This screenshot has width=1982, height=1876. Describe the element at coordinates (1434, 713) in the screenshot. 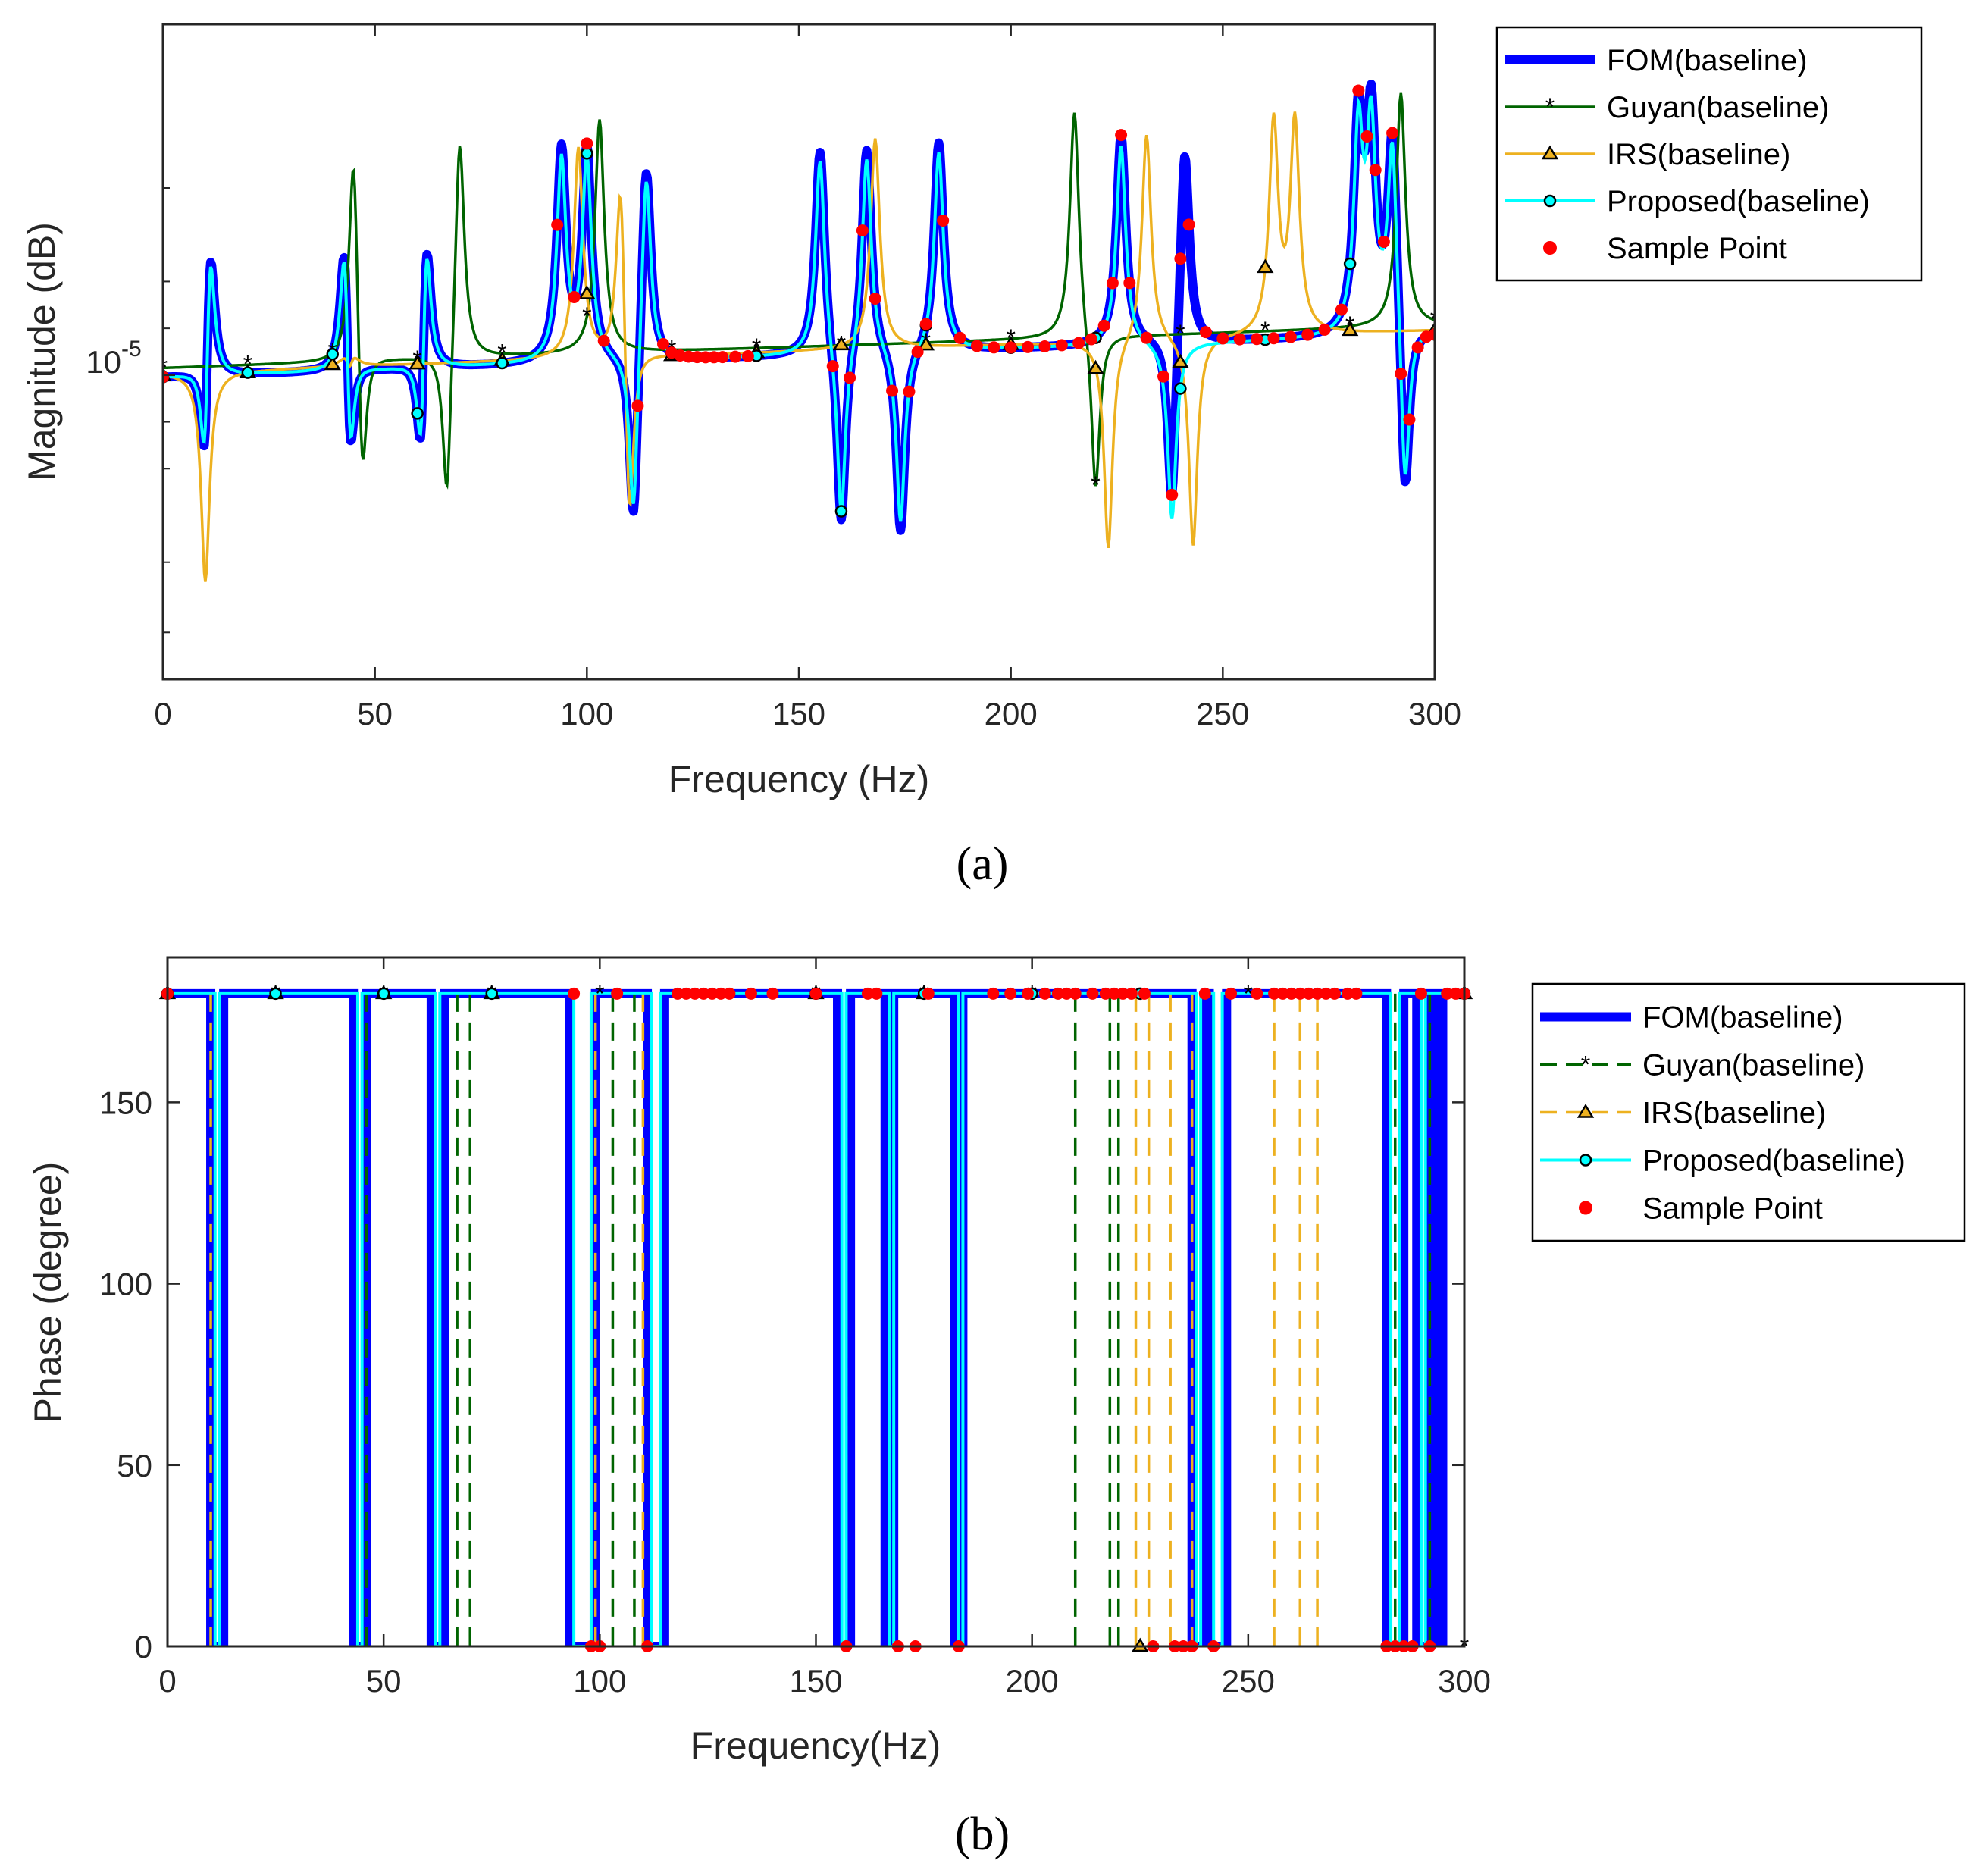

I see `xtick-label-a: 300` at that location.